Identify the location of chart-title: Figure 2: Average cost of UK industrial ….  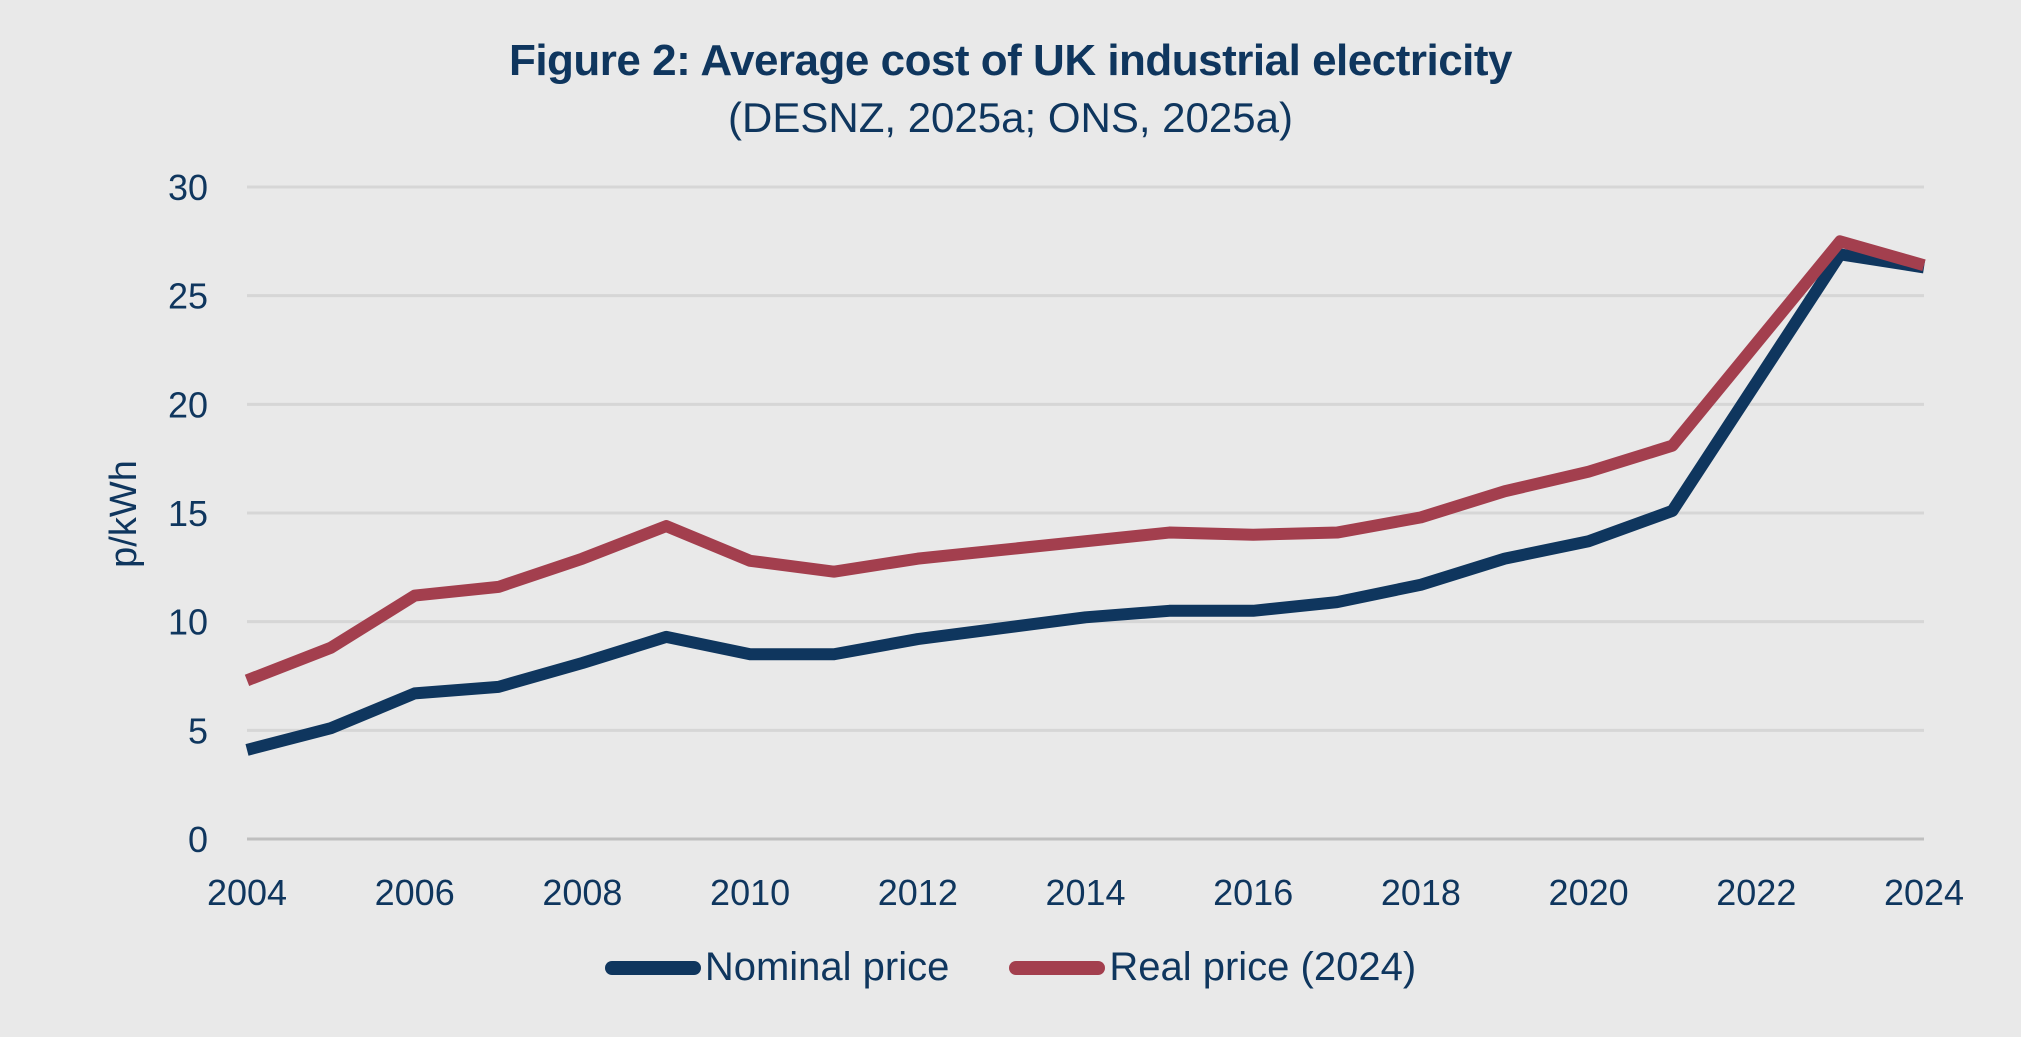
(1010, 60).